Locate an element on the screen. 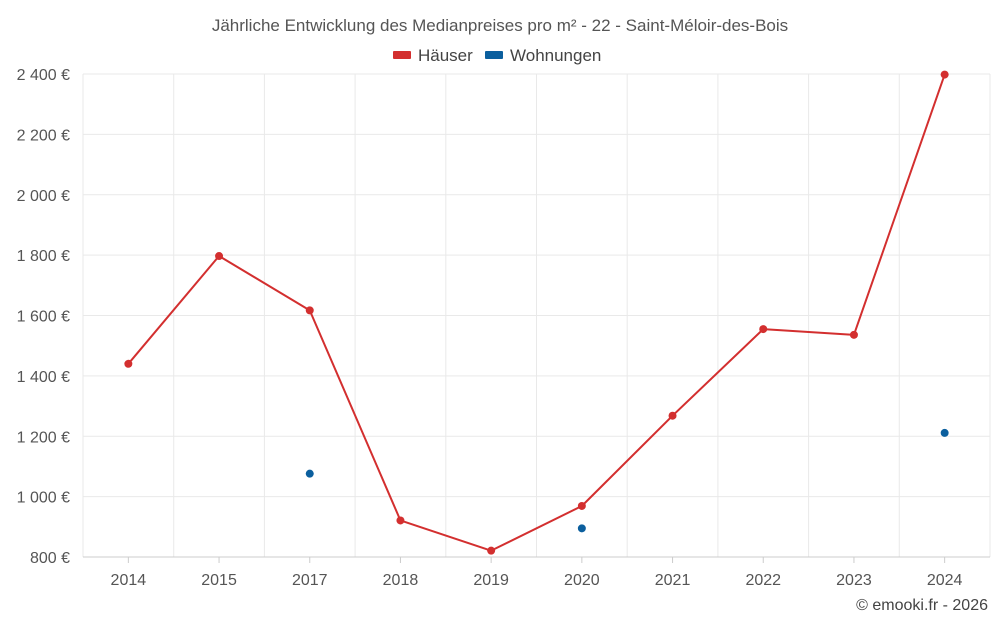 This screenshot has width=1000, height=625. x-tick-label: 2019 is located at coordinates (491, 580).